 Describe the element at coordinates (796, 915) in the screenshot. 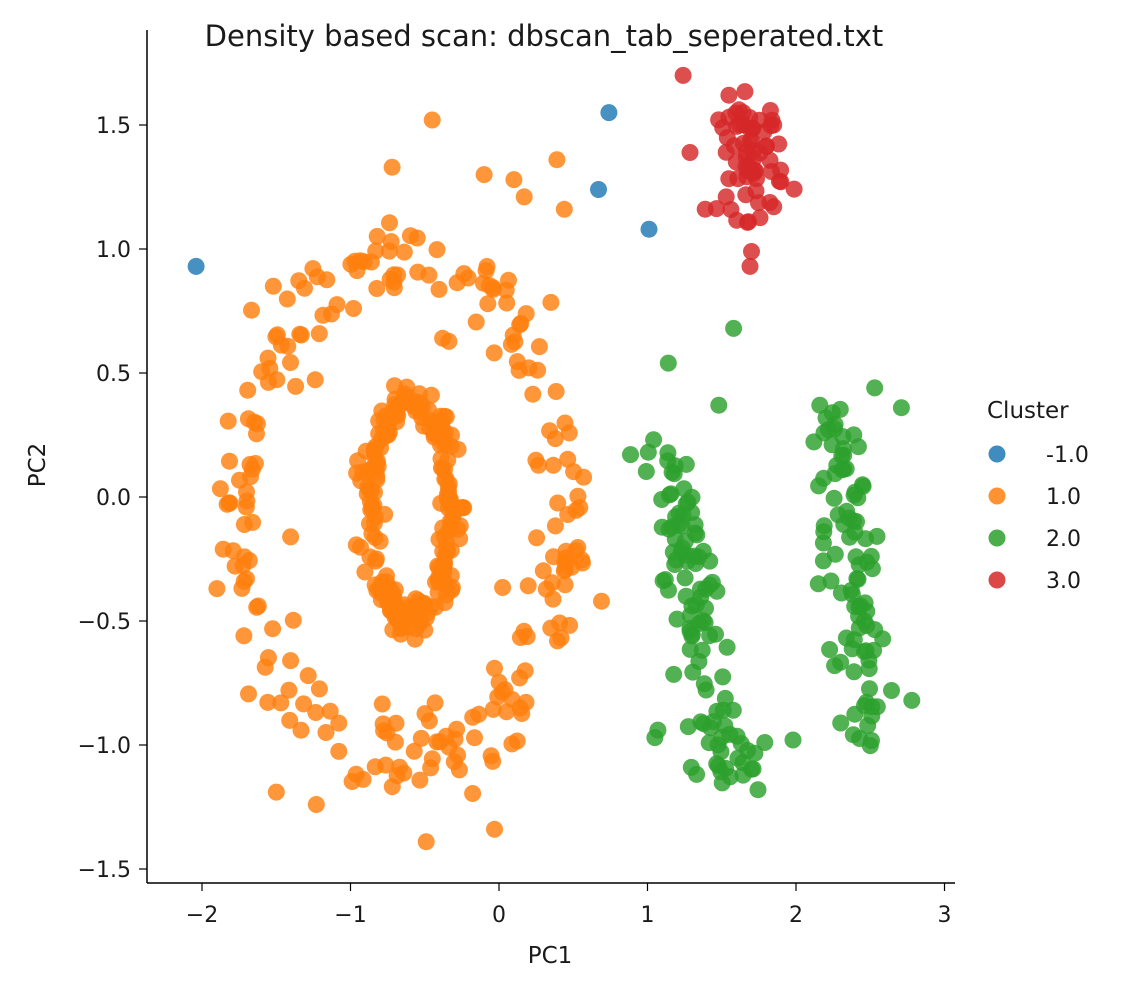

I see `x-tick-label: 2` at that location.